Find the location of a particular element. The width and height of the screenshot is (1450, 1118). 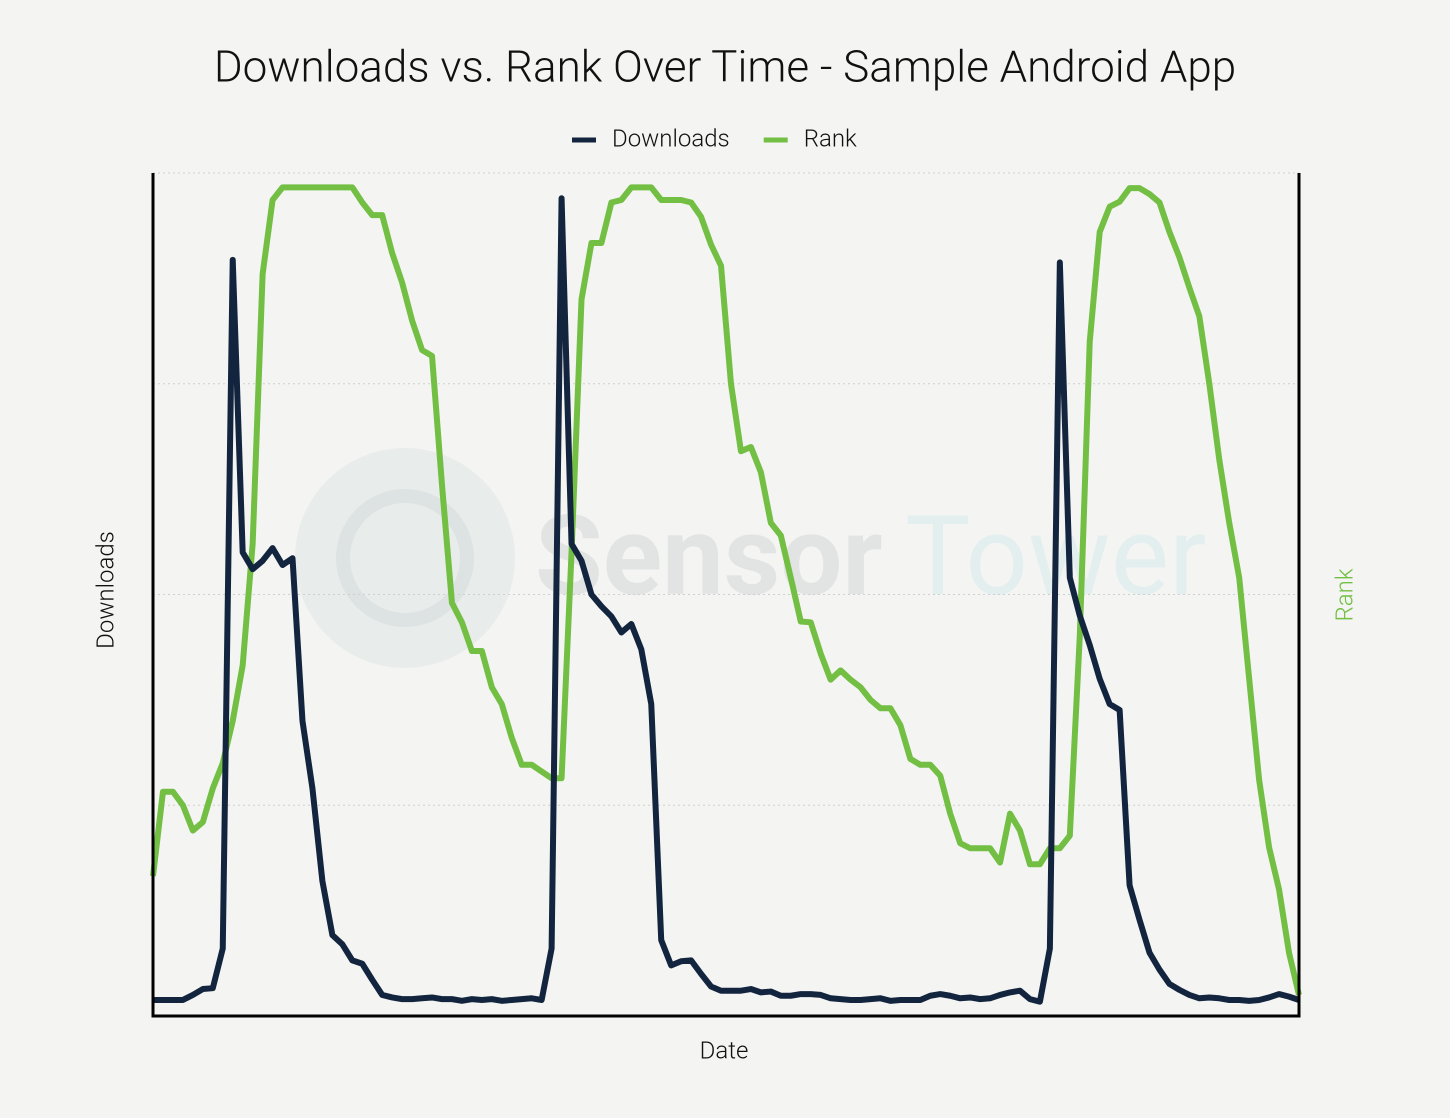

watermark-logo is located at coordinates (405, 558).